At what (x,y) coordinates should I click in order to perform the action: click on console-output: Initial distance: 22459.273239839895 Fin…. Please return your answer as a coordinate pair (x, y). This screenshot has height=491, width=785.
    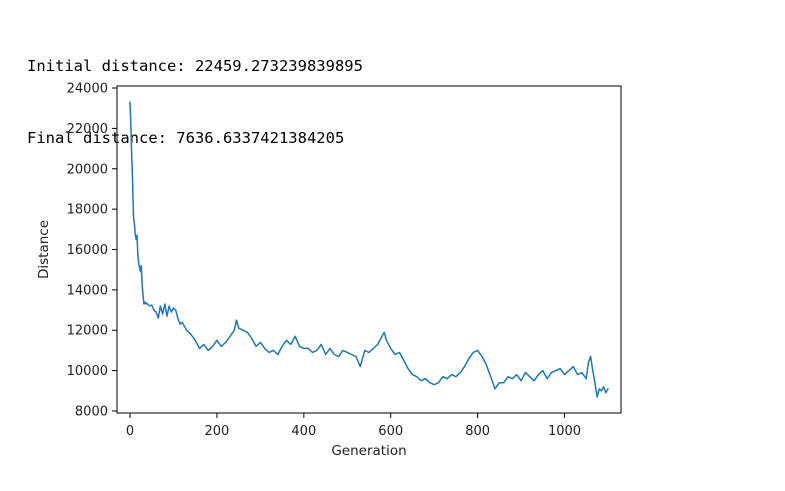
    Looking at the image, I should click on (195, 90).